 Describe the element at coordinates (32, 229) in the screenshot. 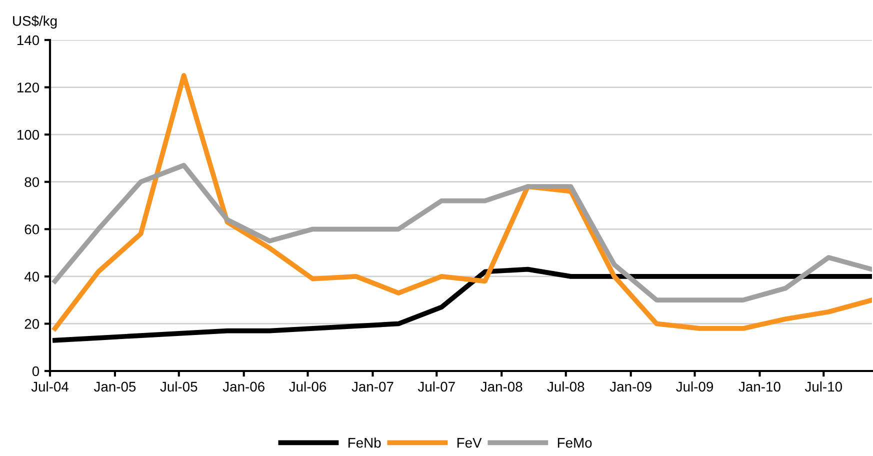

I see `y-tick-label: 60` at that location.